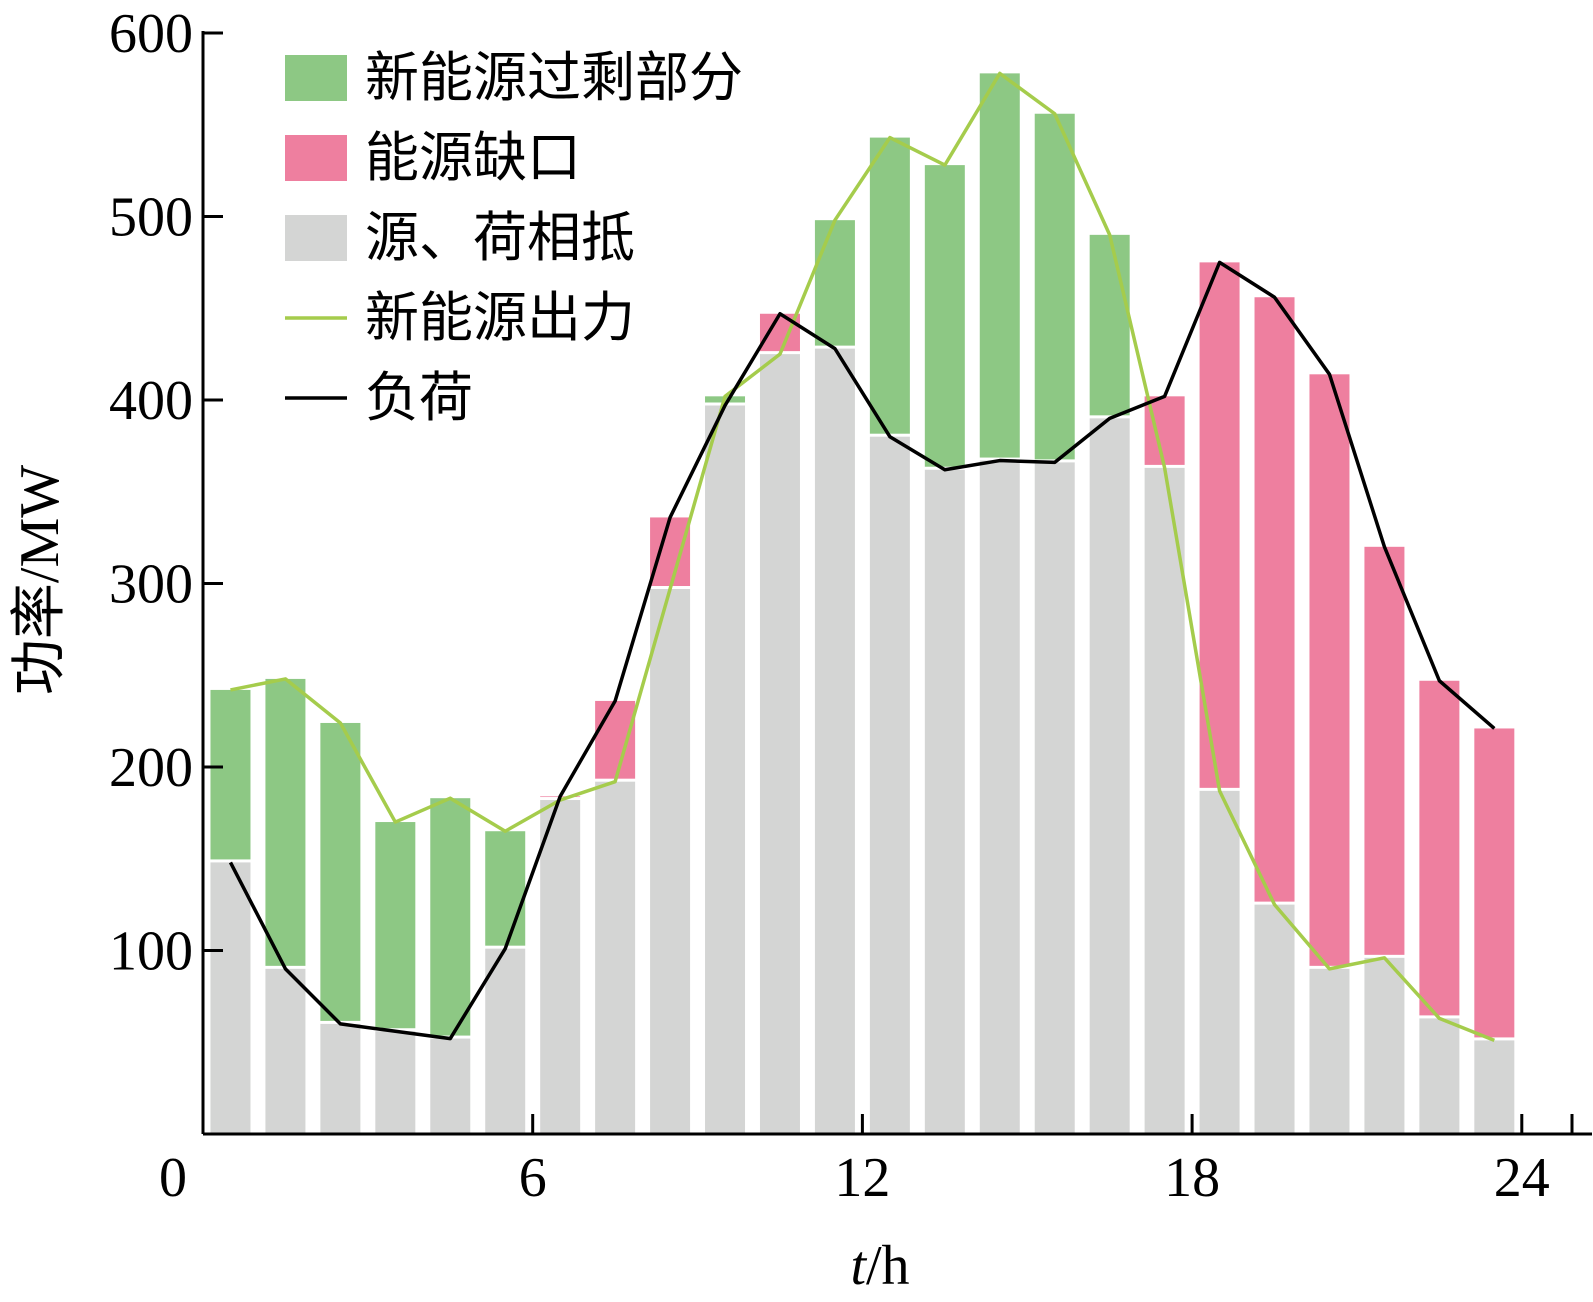  What do you see at coordinates (888, 1266) in the screenshot?
I see `x-axis-label-unit: /h` at bounding box center [888, 1266].